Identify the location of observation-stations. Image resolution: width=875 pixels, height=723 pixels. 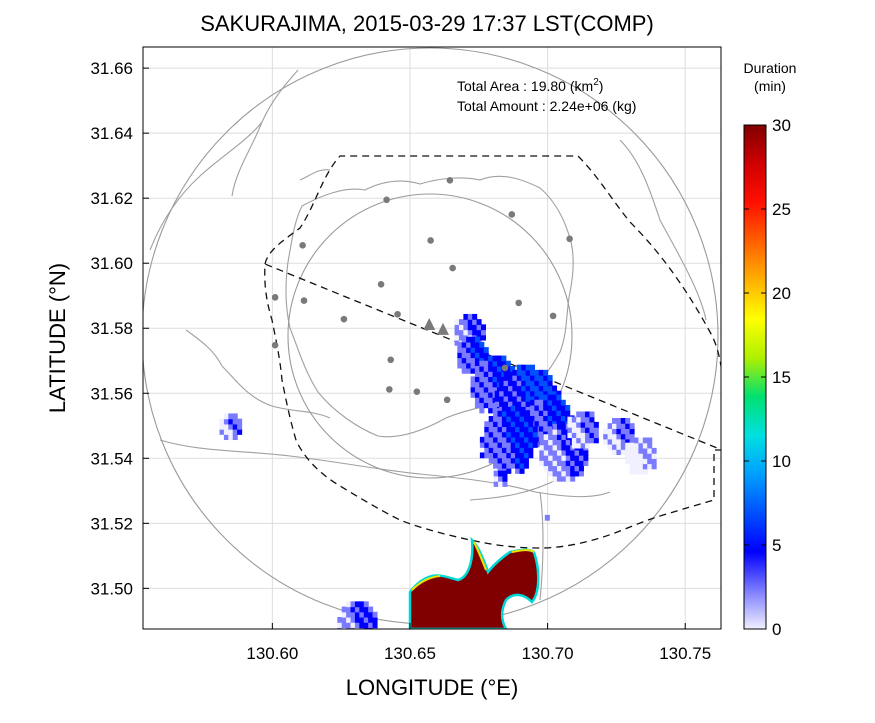
(422, 290).